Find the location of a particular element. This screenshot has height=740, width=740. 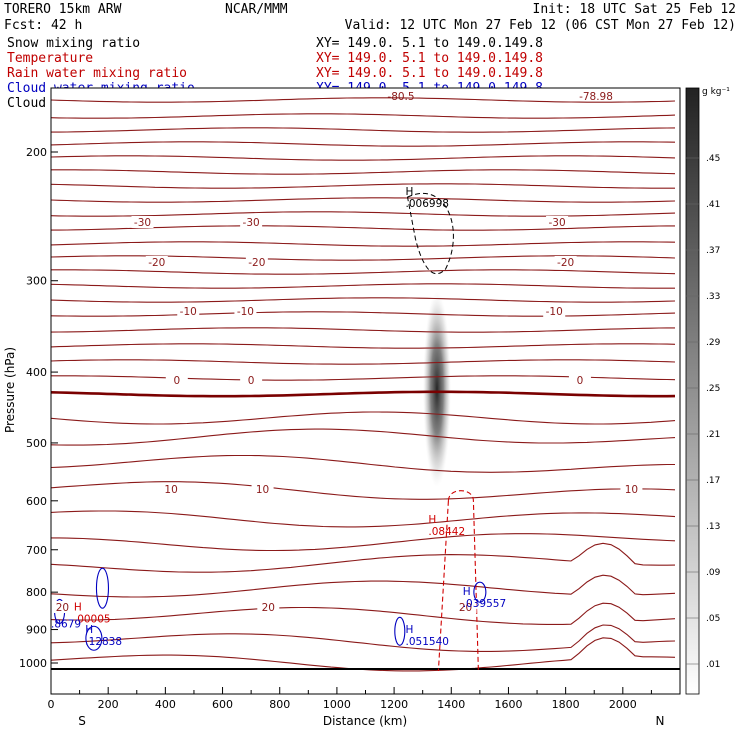

temperature-label: 20 is located at coordinates (268, 608).